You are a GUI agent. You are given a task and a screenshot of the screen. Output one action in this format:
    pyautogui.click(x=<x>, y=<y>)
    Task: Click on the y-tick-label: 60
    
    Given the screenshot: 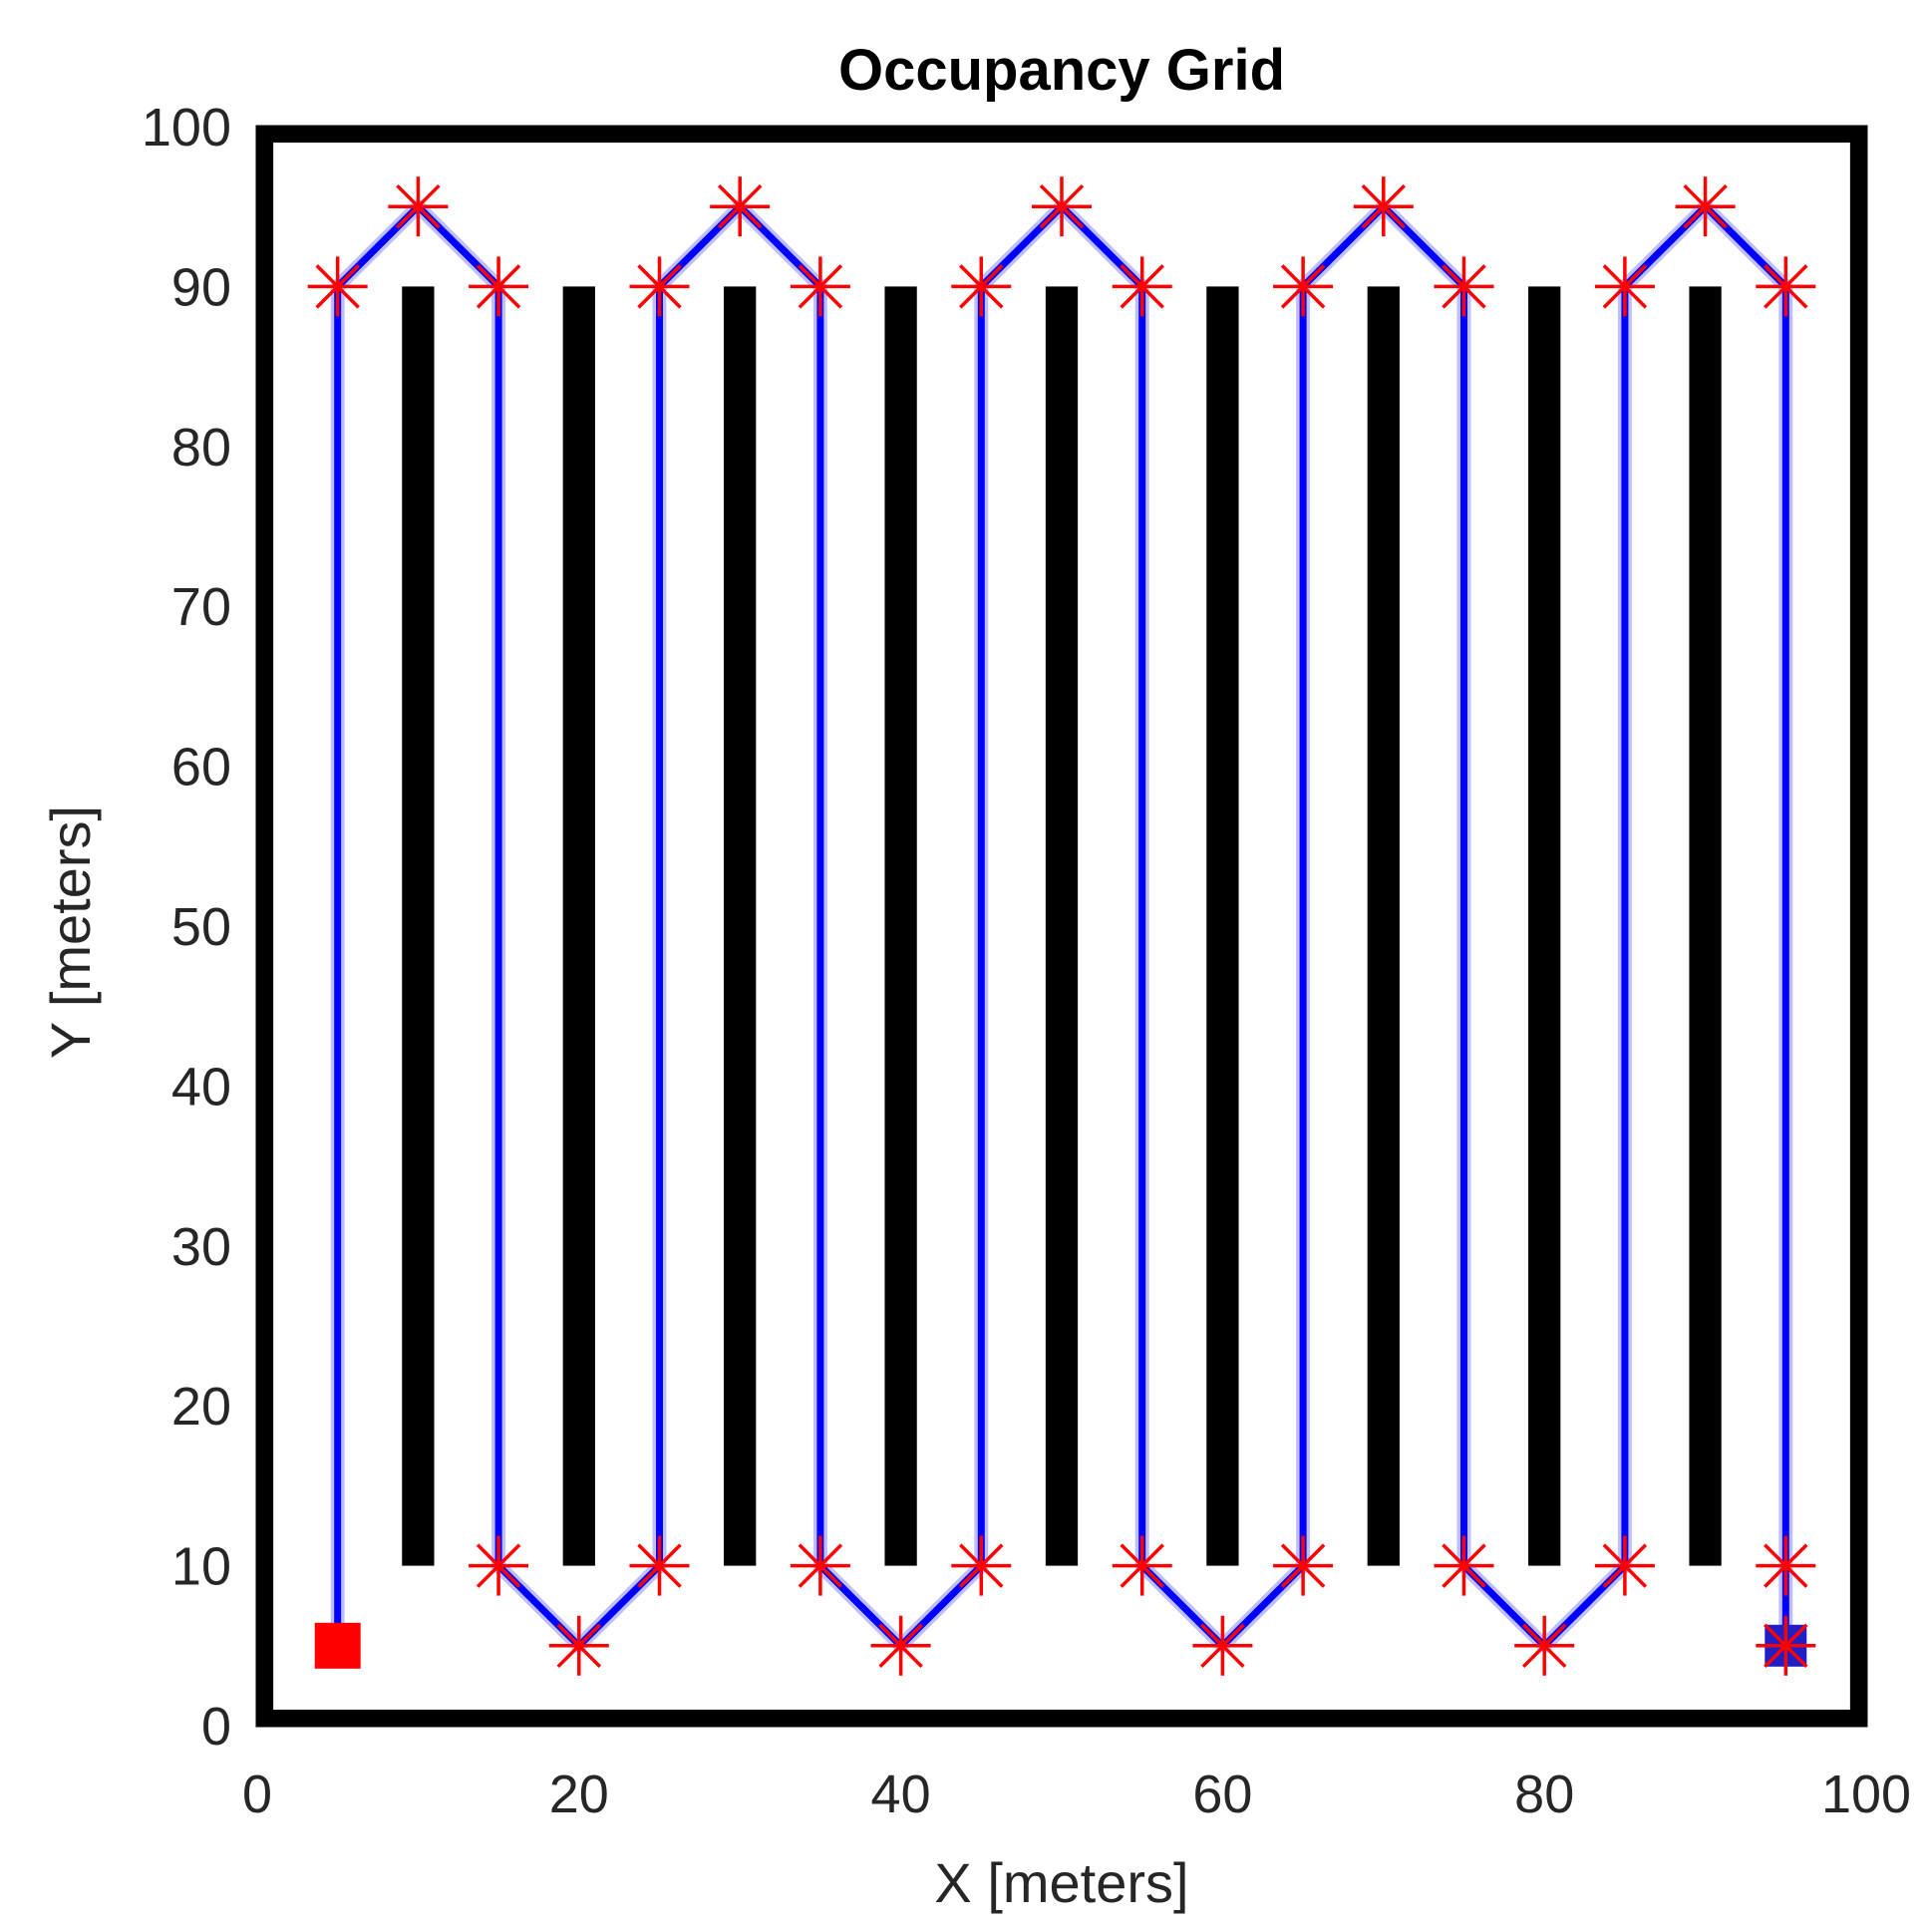 What is the action you would take?
    pyautogui.click(x=201, y=768)
    